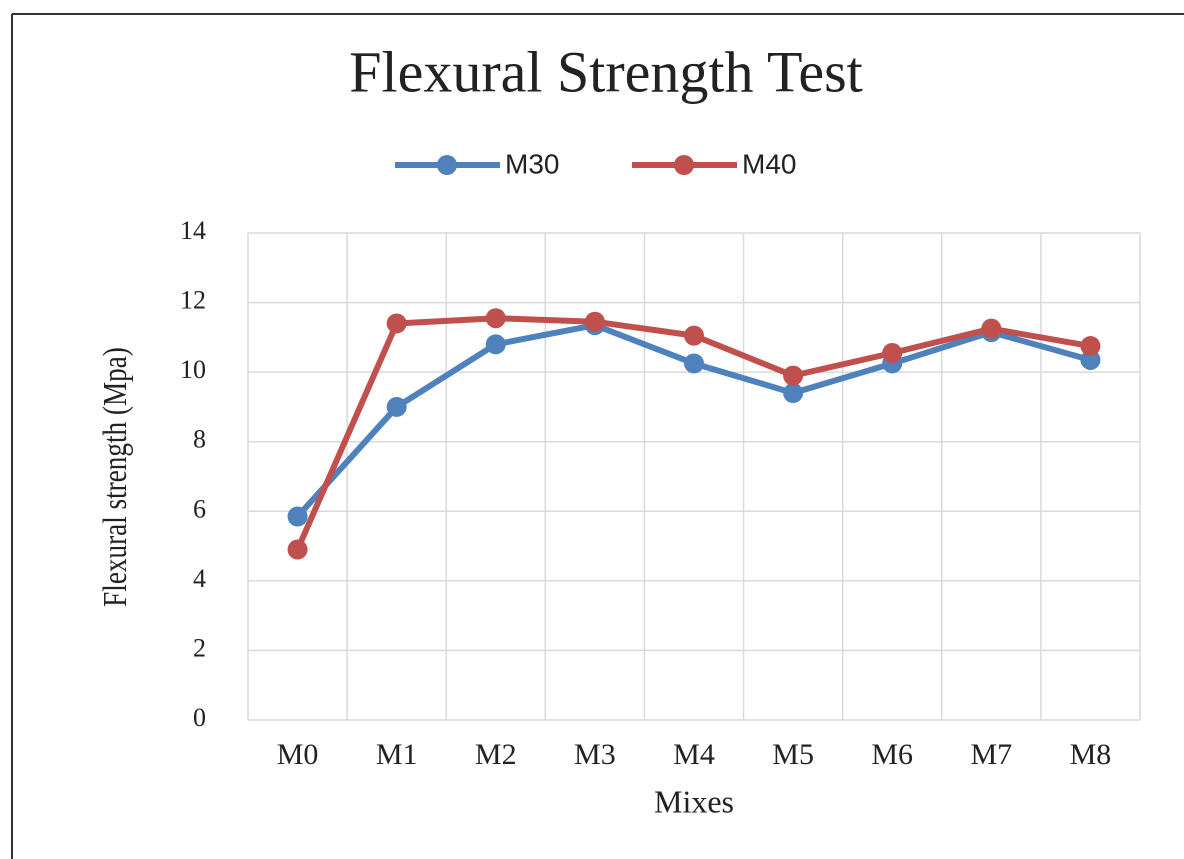 This screenshot has width=1184, height=859. Describe the element at coordinates (397, 754) in the screenshot. I see `x-tick-label: M1` at that location.